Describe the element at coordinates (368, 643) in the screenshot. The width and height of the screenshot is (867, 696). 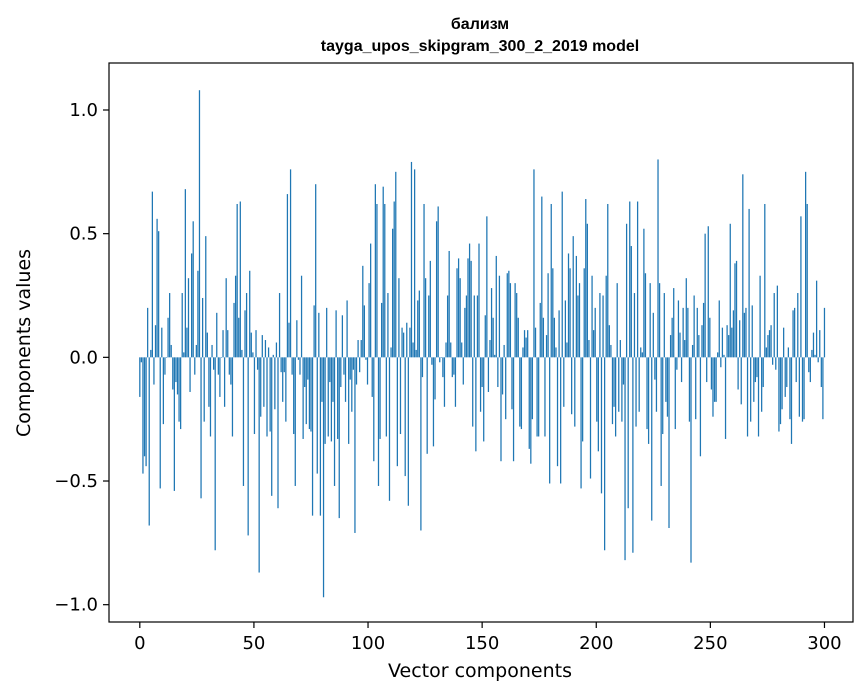
I see `x-tick-label: 100` at that location.